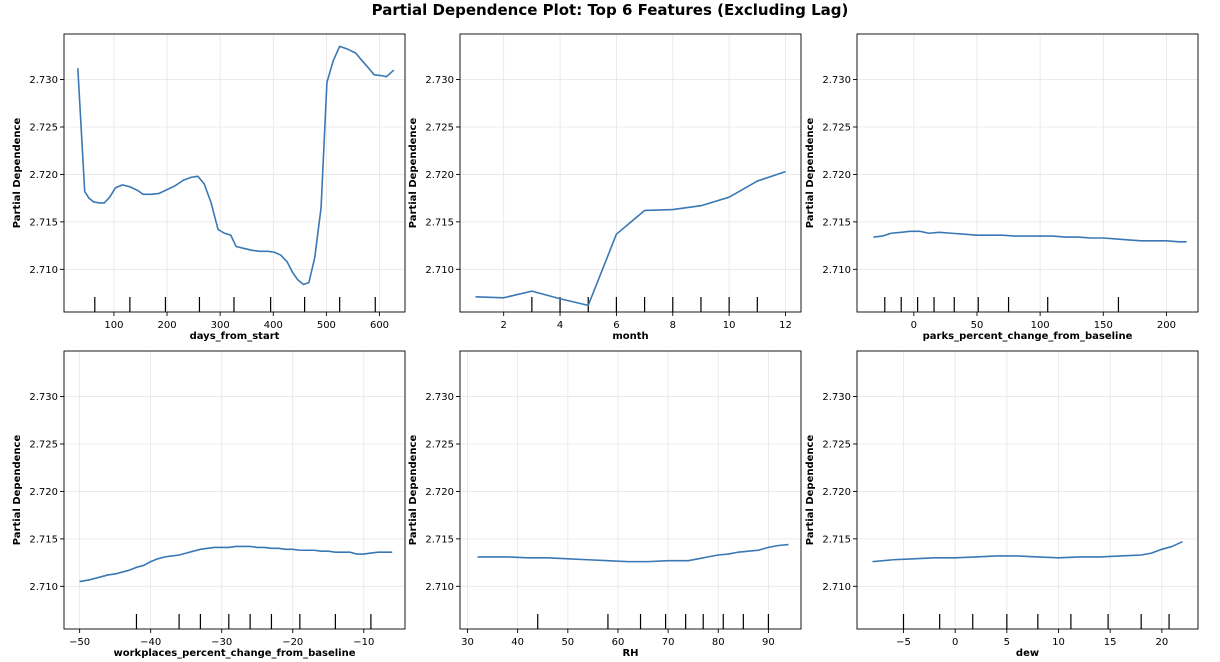 The width and height of the screenshot is (1220, 662). Describe the element at coordinates (768, 642) in the screenshot. I see `x-tick-label: 90` at that location.